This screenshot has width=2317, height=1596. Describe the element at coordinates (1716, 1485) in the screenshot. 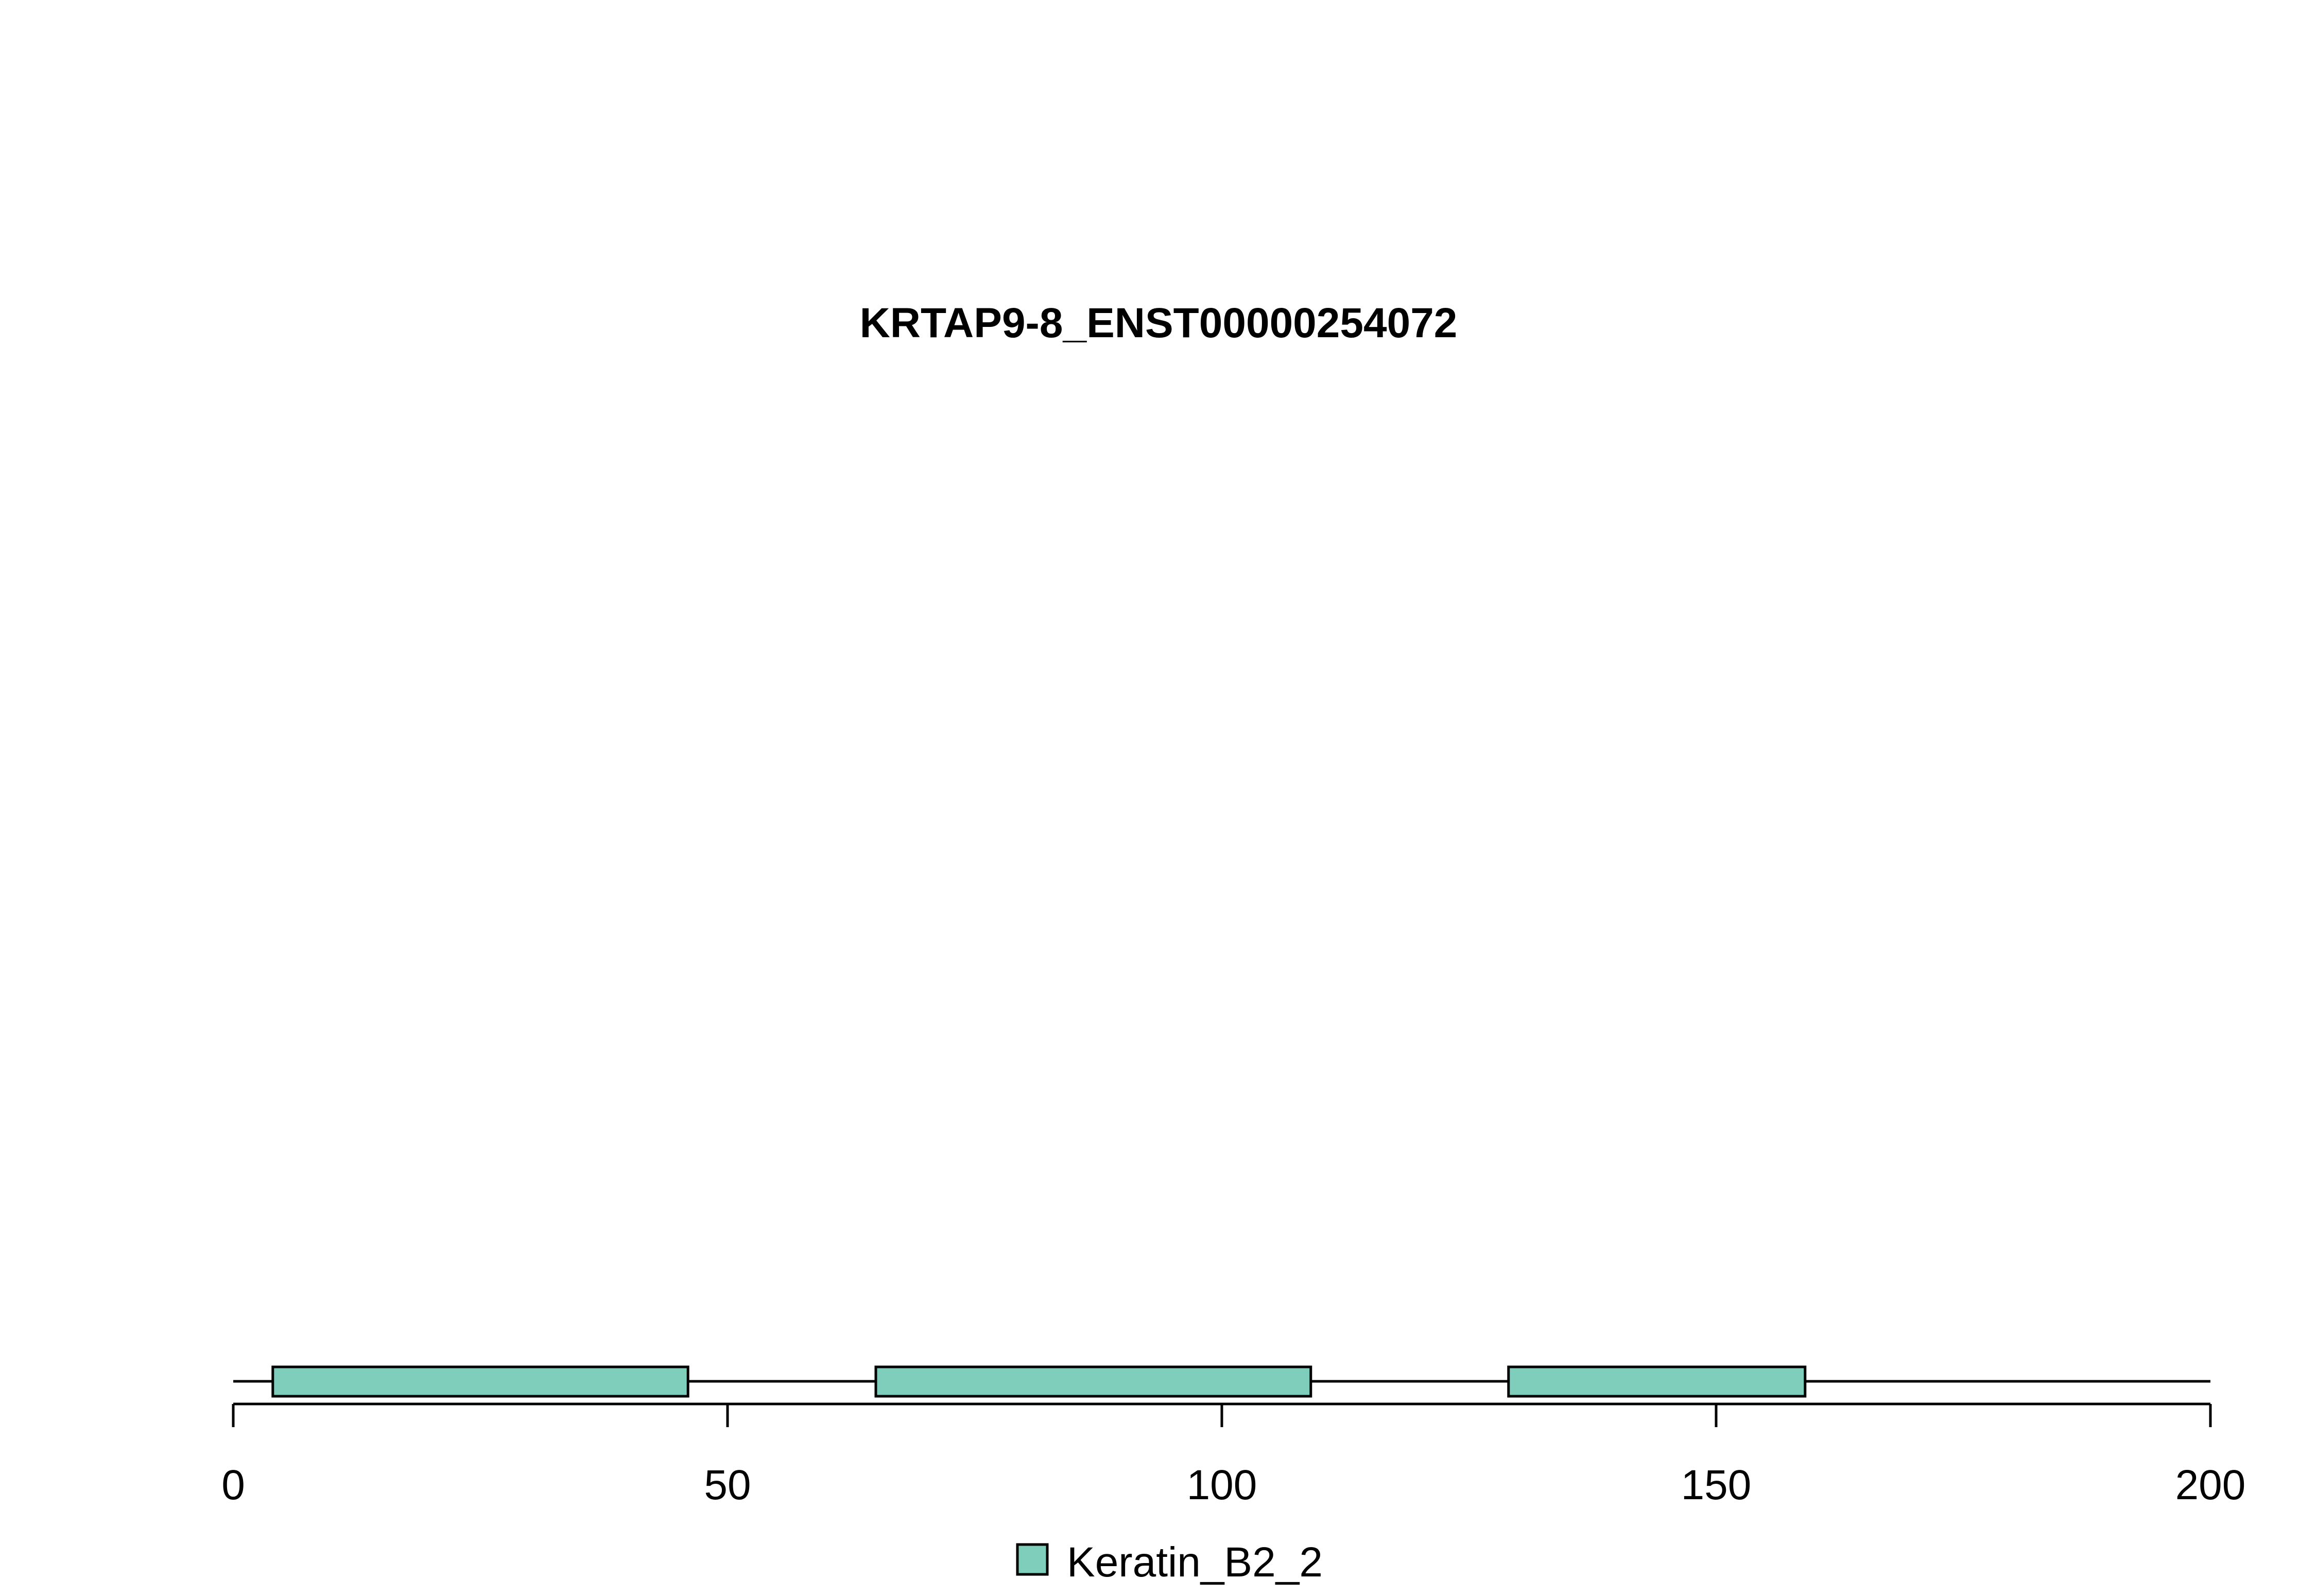

I see `x-tick-label-150: 150` at that location.